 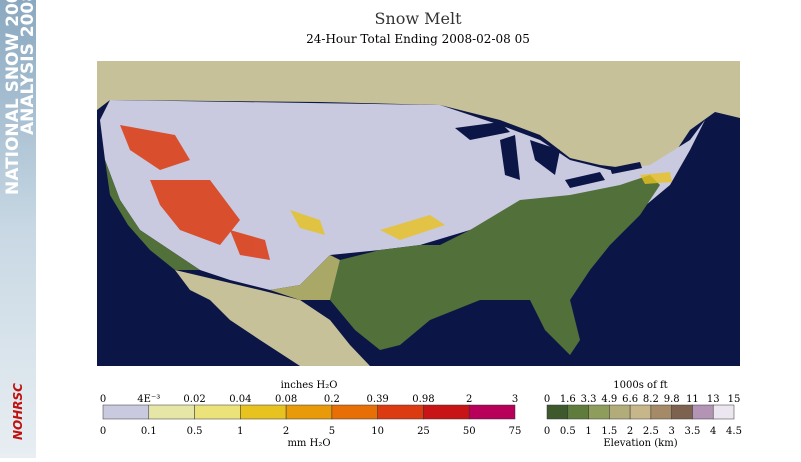 I want to click on legend-top-label: 0.2, so click(x=332, y=399).